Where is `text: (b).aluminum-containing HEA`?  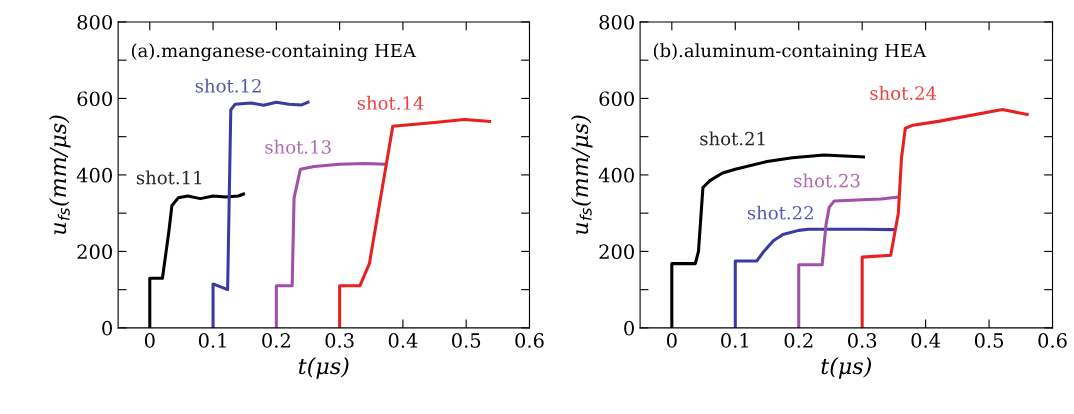 text: (b).aluminum-containing HEA is located at coordinates (790, 52).